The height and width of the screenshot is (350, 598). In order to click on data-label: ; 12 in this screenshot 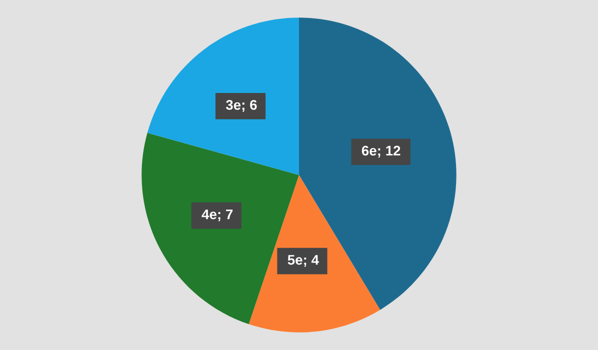, I will do `click(389, 152)`.